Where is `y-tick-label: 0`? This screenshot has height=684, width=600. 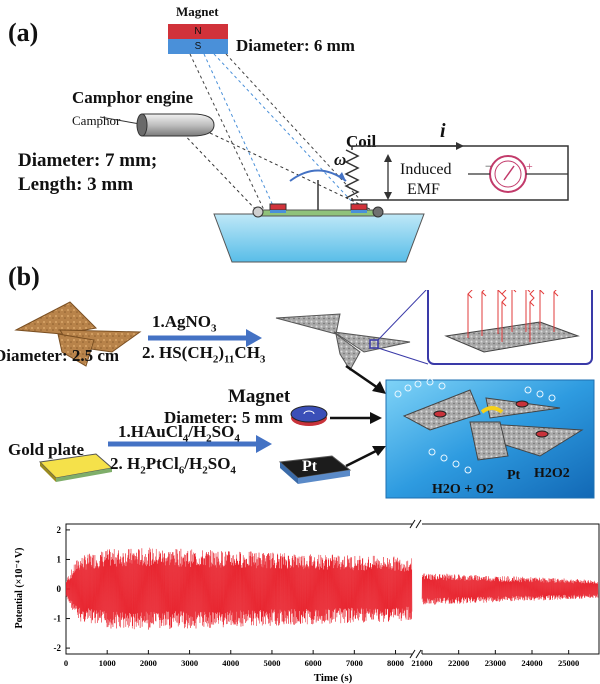
y-tick-label: 0 is located at coordinates (59, 589).